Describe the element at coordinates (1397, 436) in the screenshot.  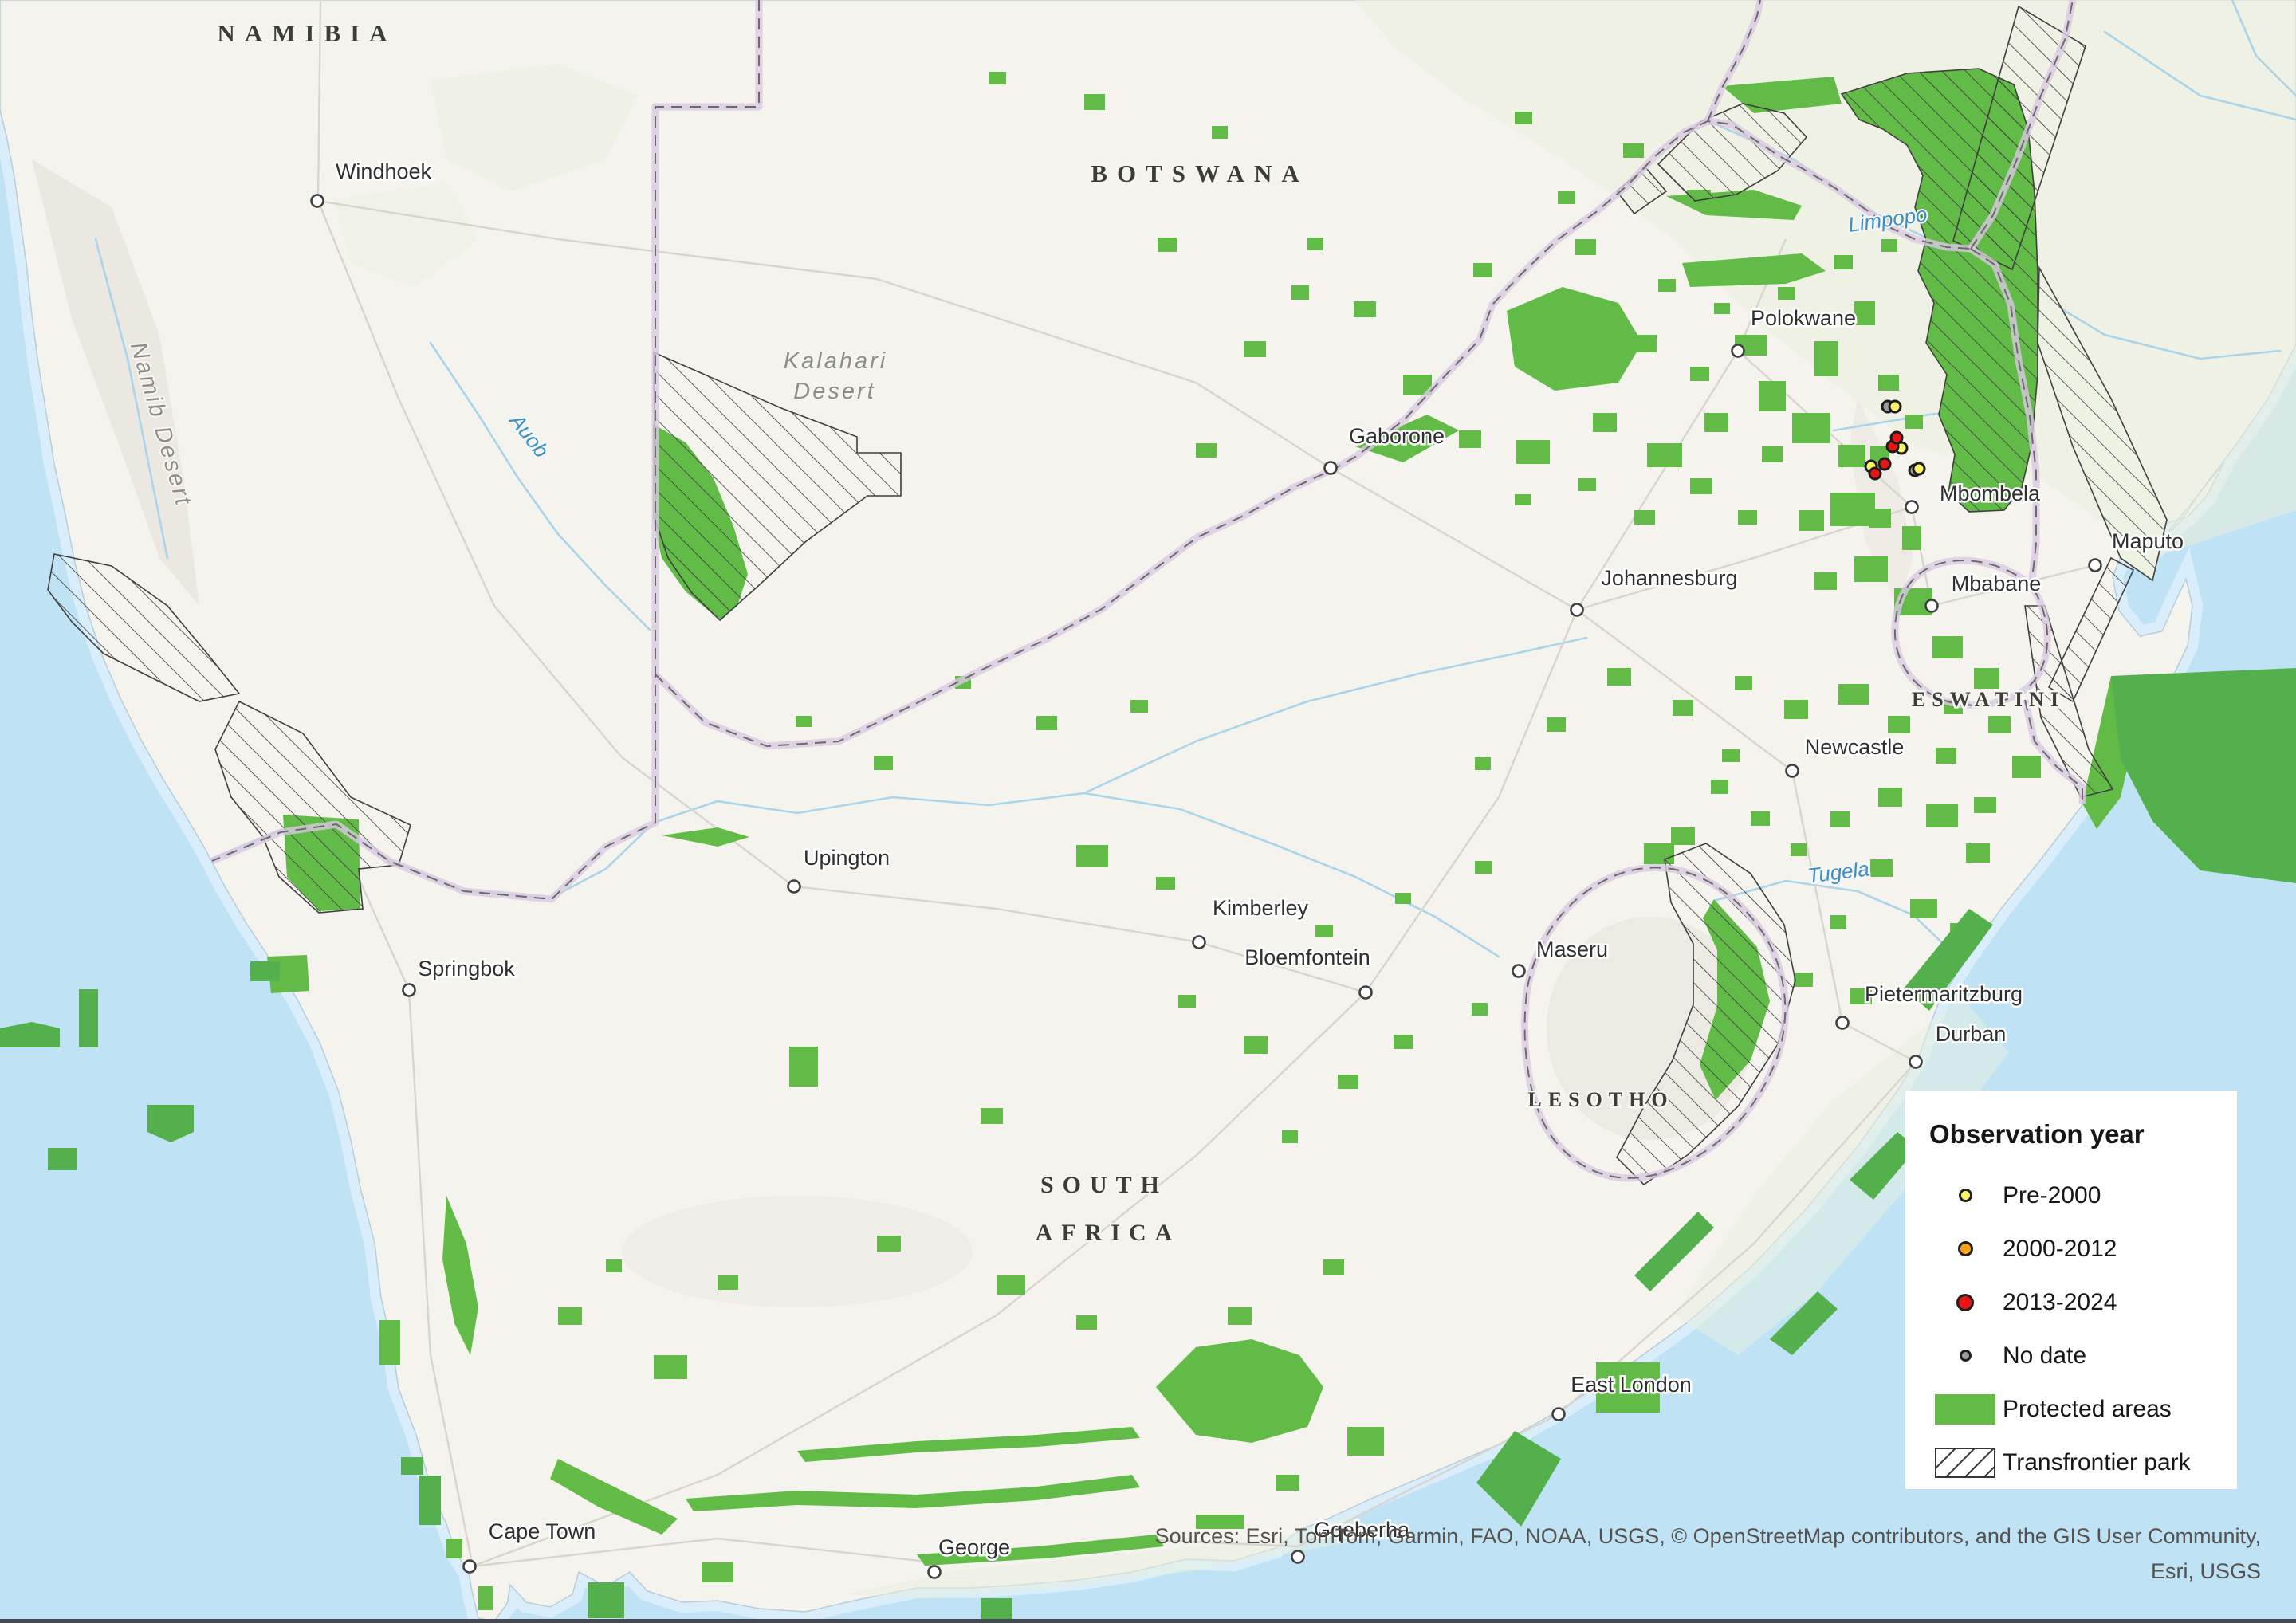
I see `city-label-gaborone: Gaborone` at that location.